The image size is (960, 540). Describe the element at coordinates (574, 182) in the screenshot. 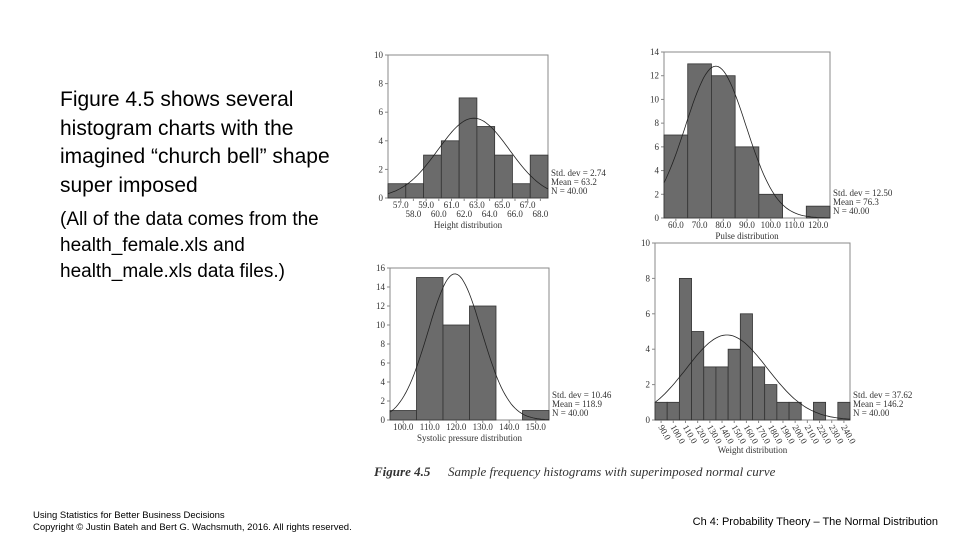

I see `stats-label: Mean = 63.2` at that location.